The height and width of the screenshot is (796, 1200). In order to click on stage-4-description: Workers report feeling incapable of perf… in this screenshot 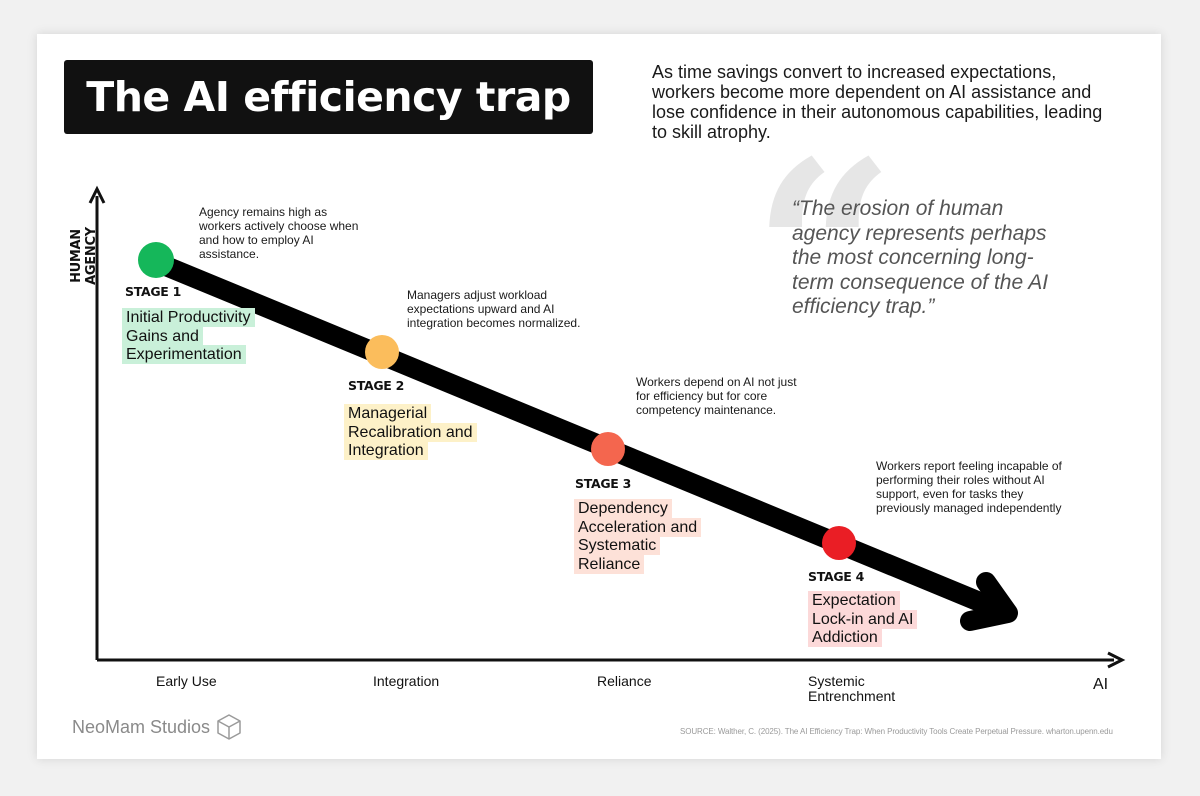, I will do `click(969, 487)`.